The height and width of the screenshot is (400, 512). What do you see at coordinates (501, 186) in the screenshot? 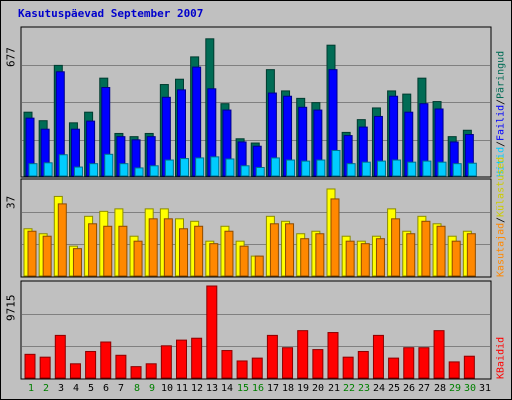
I see `legend-visits: Külastused` at bounding box center [501, 186].